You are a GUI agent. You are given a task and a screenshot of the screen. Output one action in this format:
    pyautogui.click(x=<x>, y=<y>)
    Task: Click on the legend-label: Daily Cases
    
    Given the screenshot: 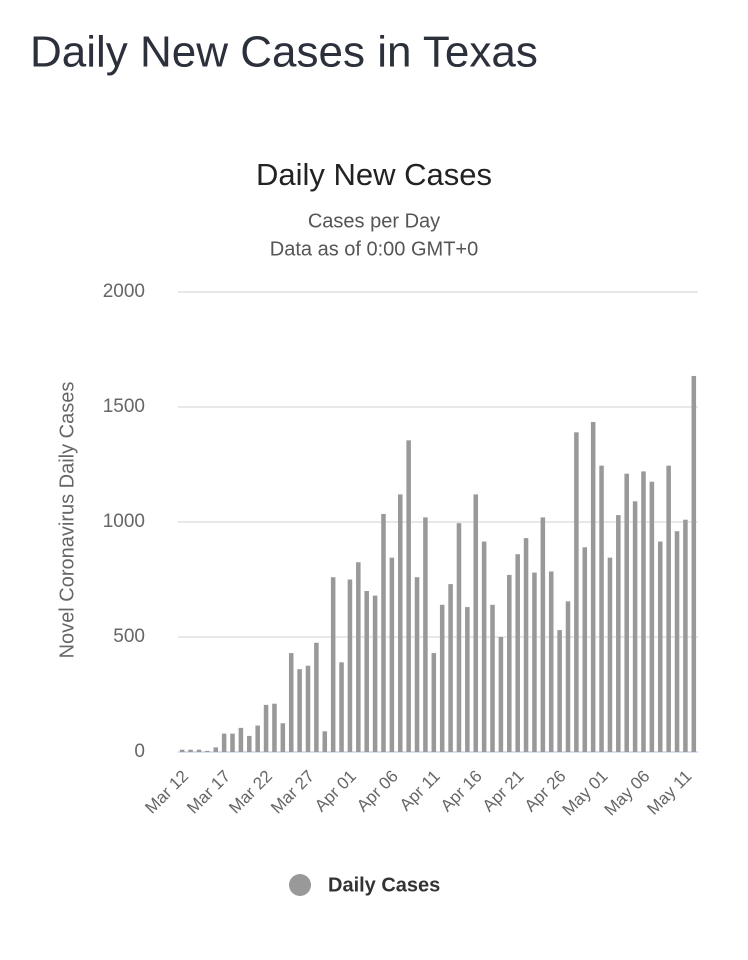 What is the action you would take?
    pyautogui.click(x=384, y=885)
    